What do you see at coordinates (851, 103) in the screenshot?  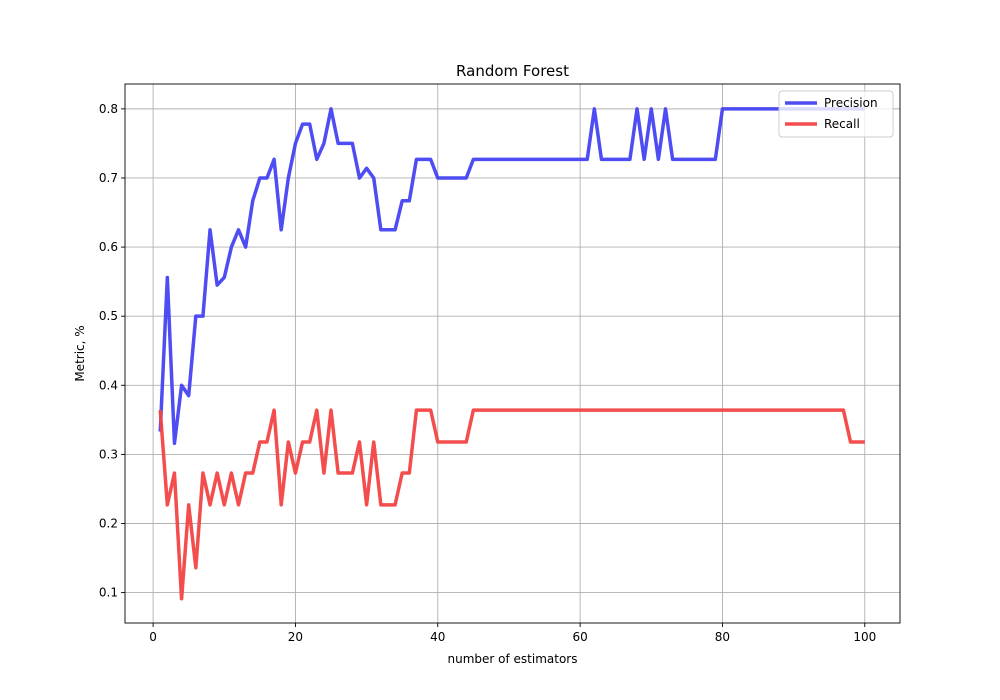 I see `legend-label-precision: Precision` at bounding box center [851, 103].